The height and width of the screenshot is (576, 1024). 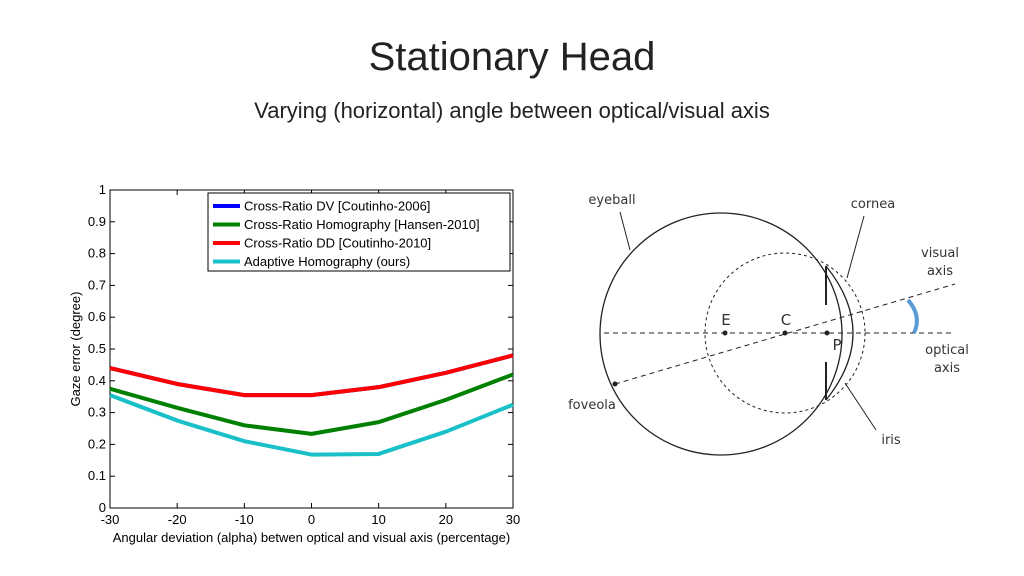 I want to click on label: cornea, so click(x=873, y=204).